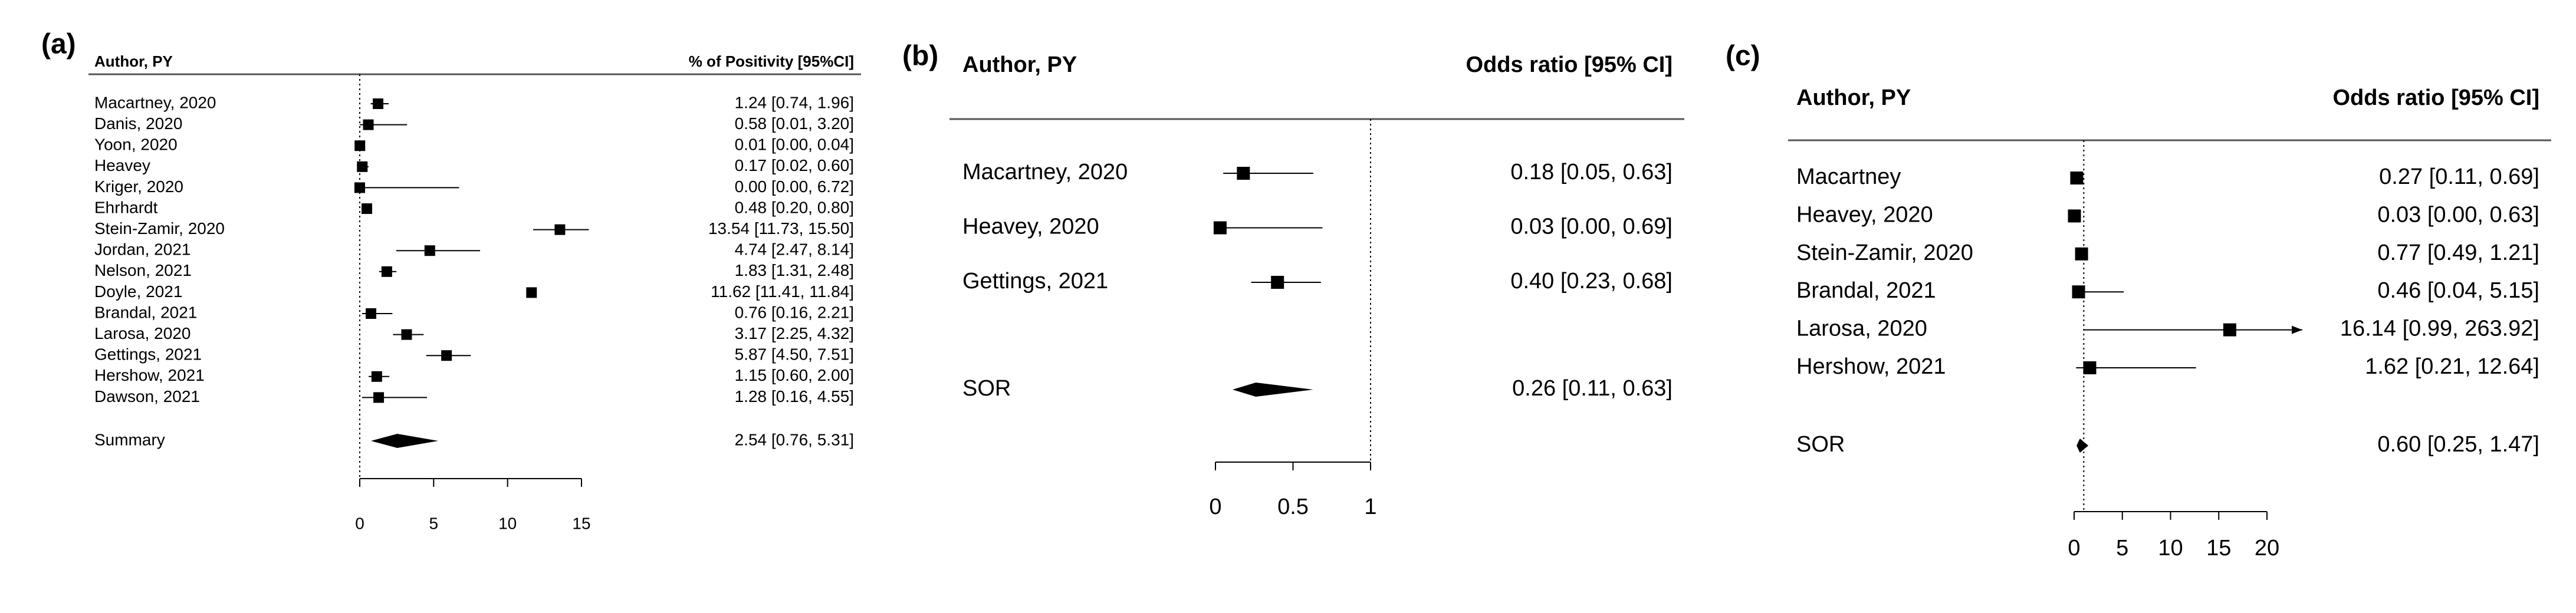 This screenshot has width=2576, height=613. I want to click on study-name: Doyle, 2021, so click(138, 291).